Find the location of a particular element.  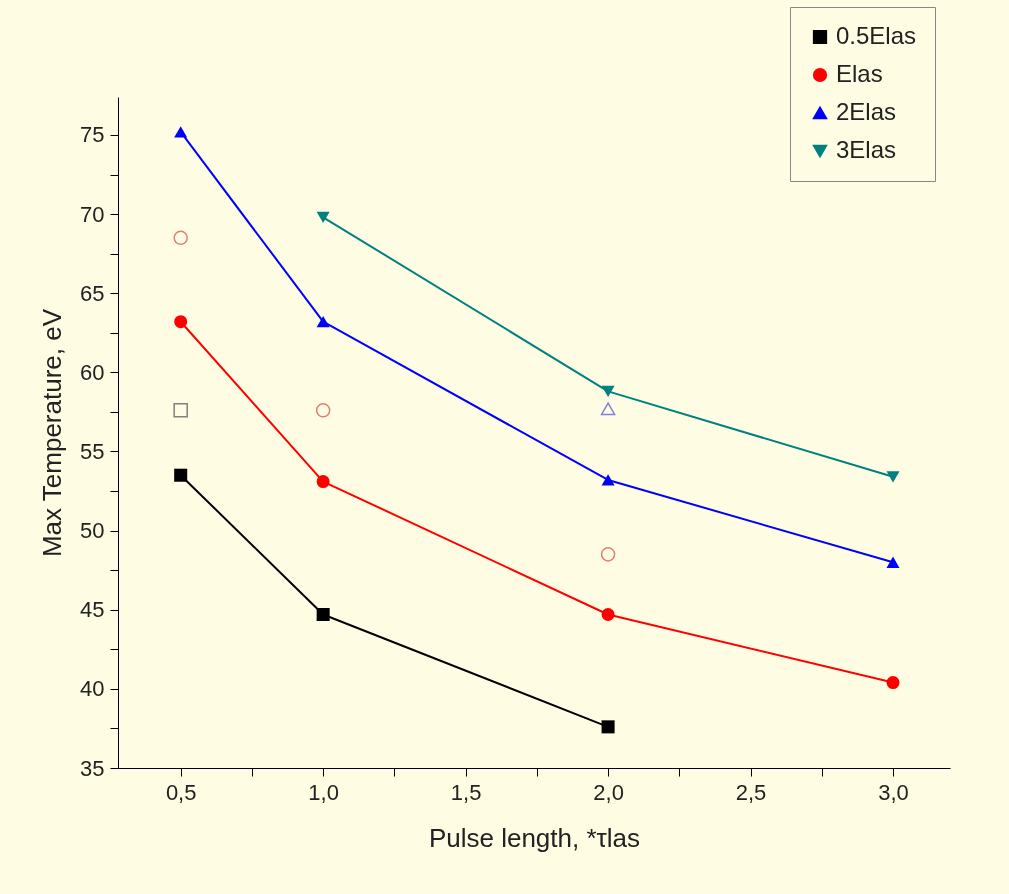

x-tick-label: 2,5 is located at coordinates (751, 792).